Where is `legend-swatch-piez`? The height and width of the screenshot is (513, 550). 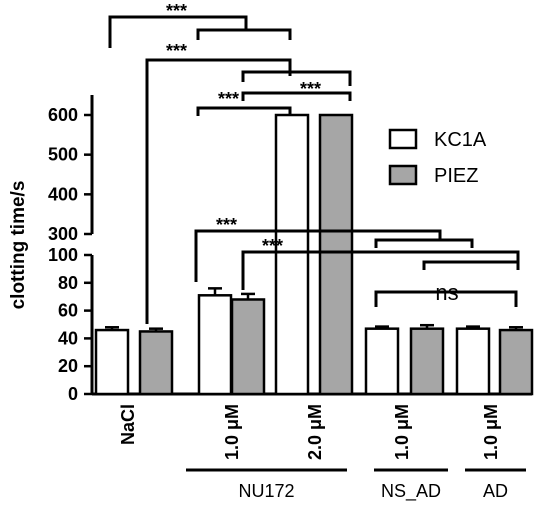
legend-swatch-piez is located at coordinates (403, 175).